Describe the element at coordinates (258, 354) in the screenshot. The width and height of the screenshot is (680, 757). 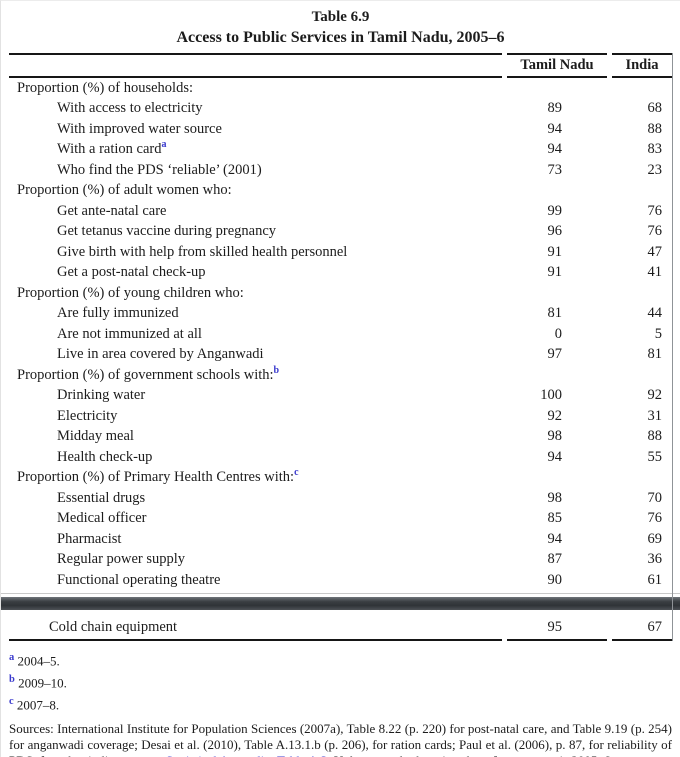
I see `row-label: Live in area covered by Anganwadi` at that location.